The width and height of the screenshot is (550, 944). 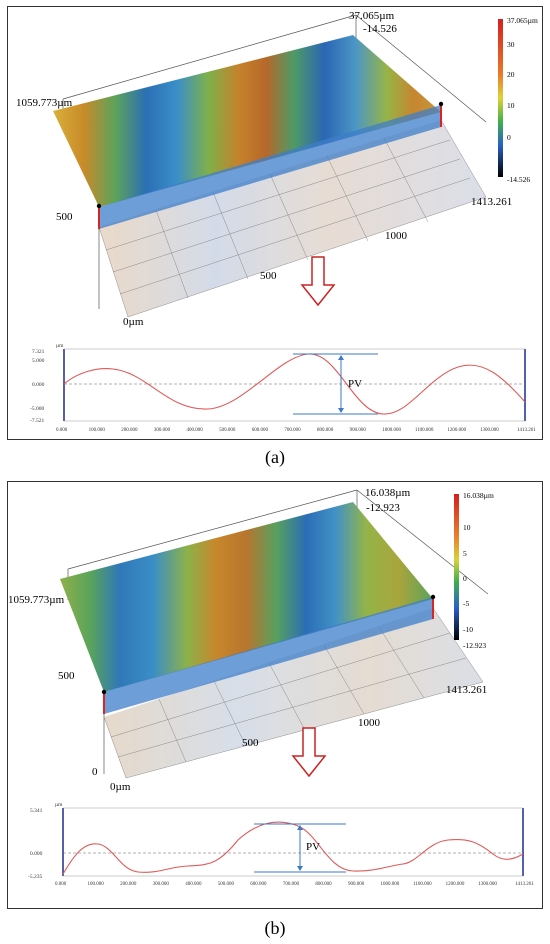 I want to click on colorbar-a, so click(x=500, y=98).